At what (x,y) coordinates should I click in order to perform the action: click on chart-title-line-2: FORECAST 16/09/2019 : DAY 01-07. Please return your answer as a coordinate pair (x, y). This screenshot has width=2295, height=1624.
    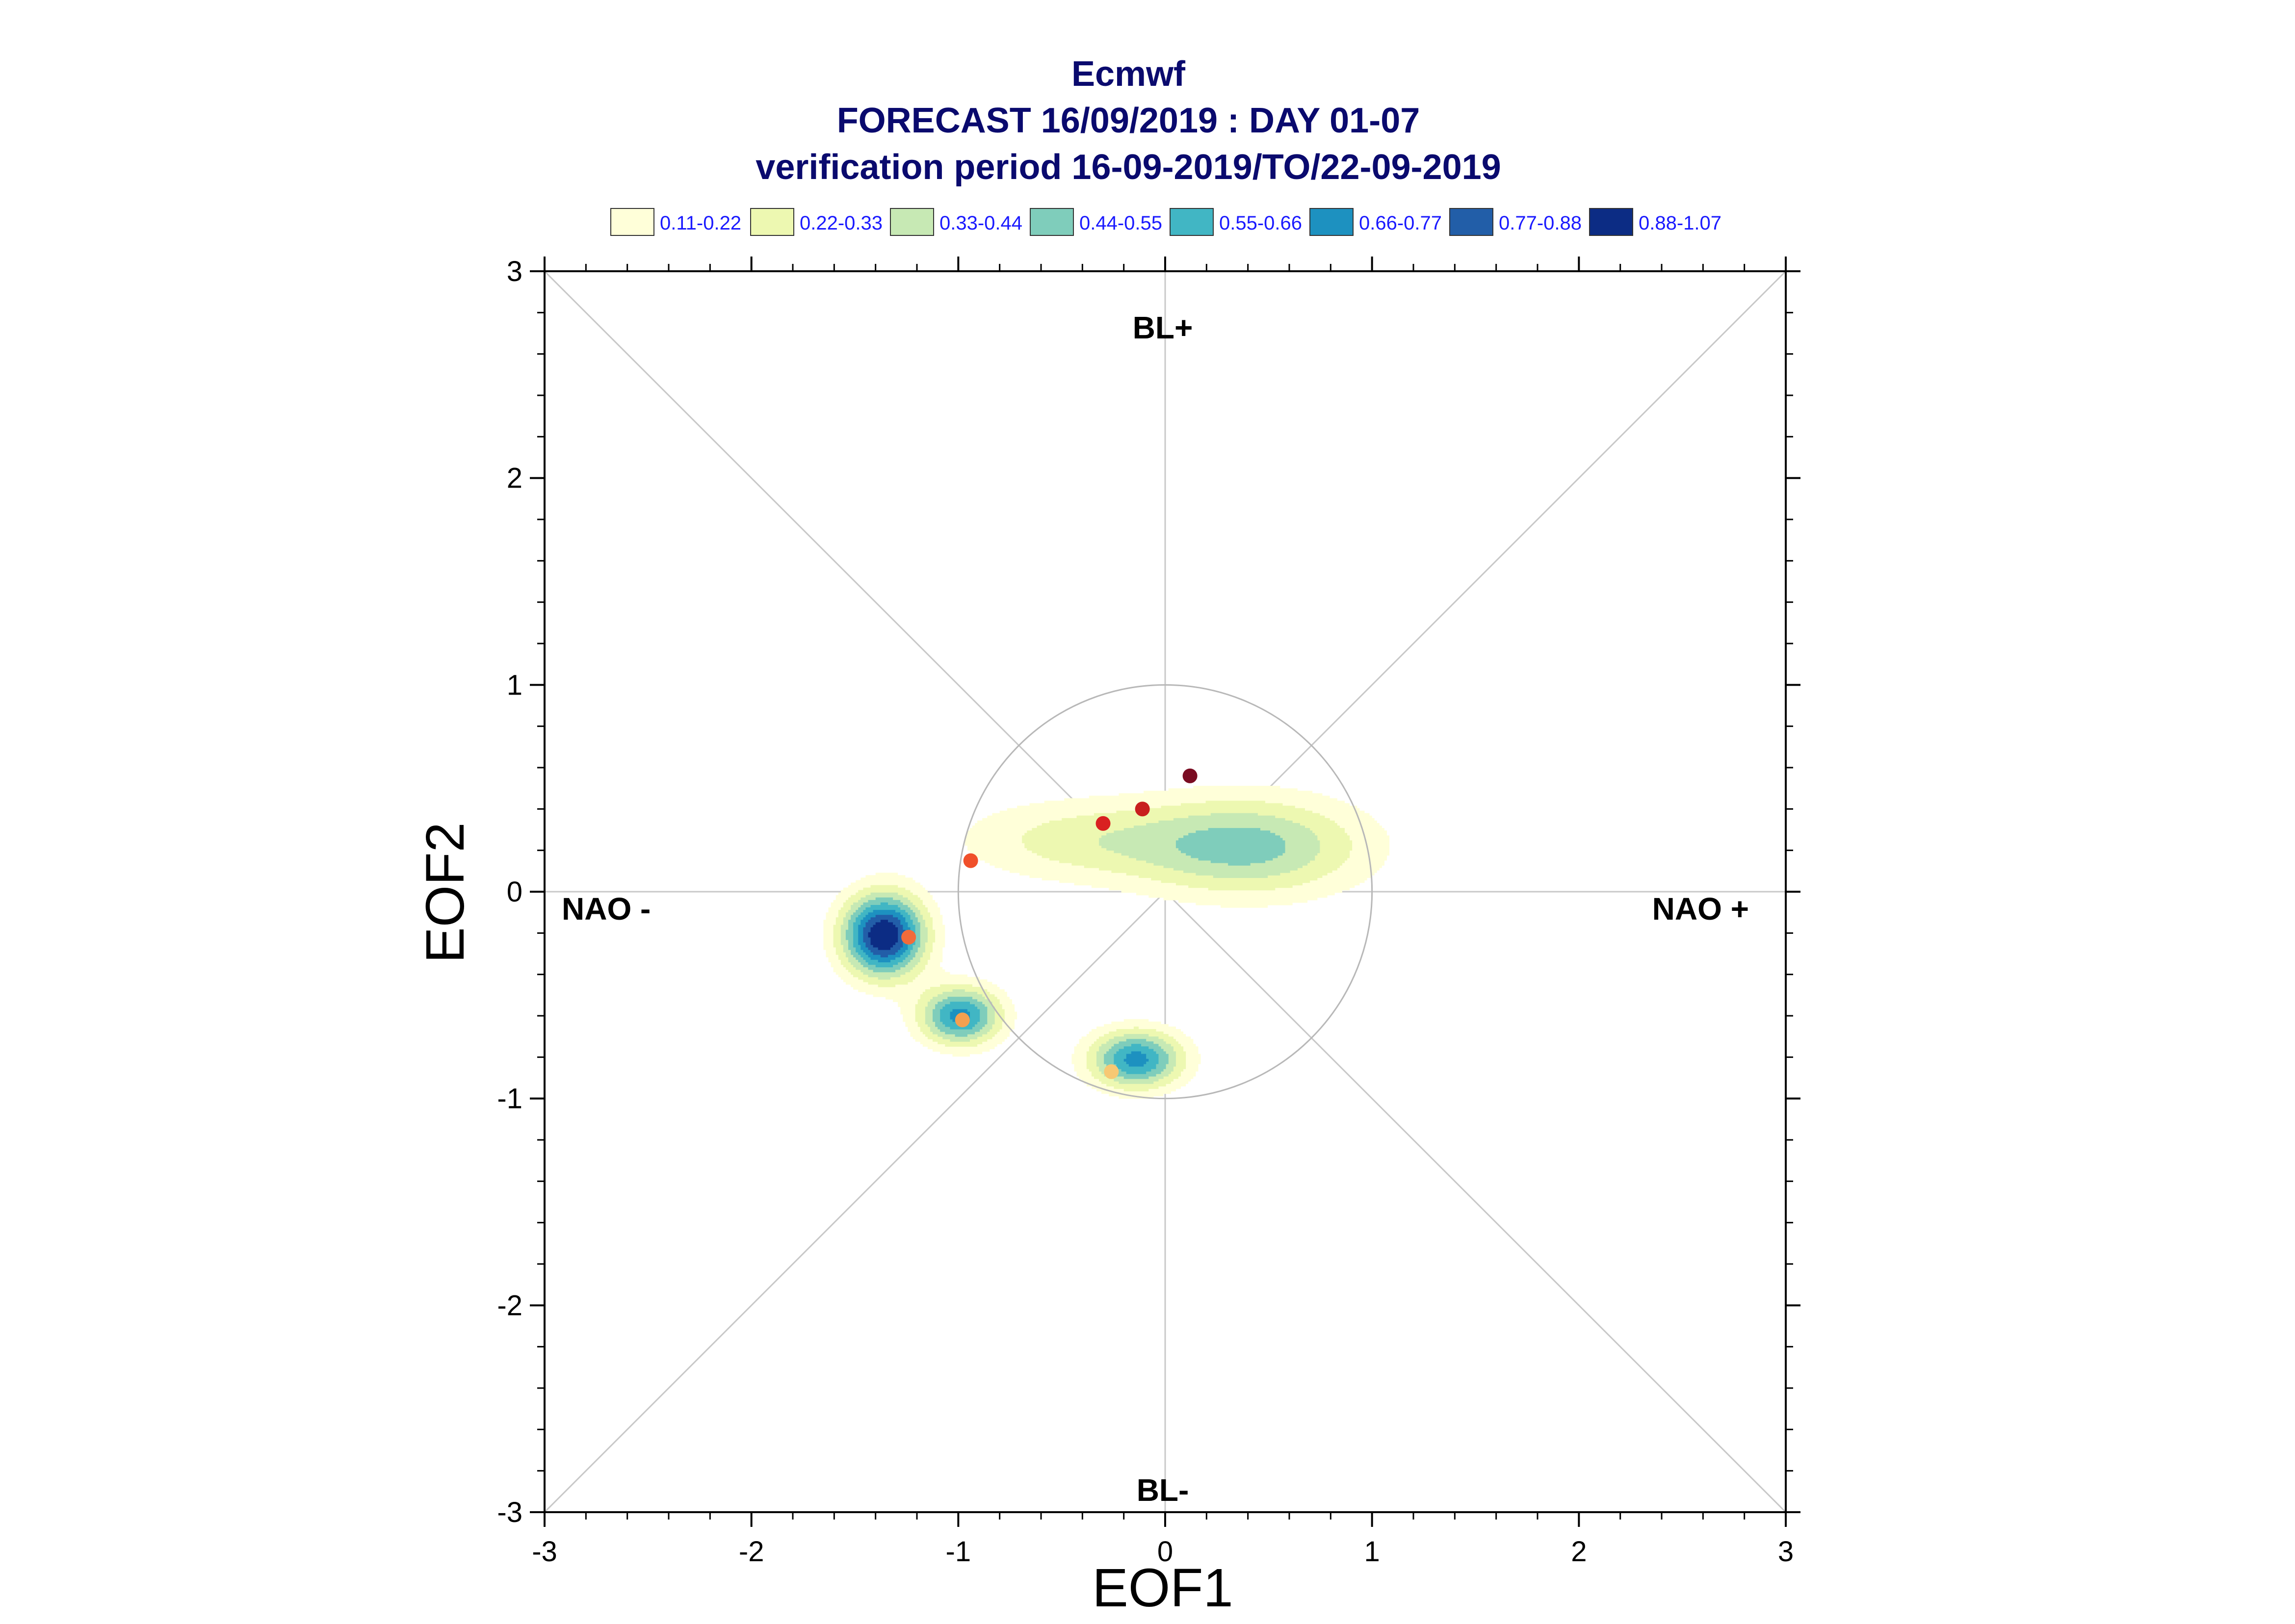
    Looking at the image, I should click on (1128, 120).